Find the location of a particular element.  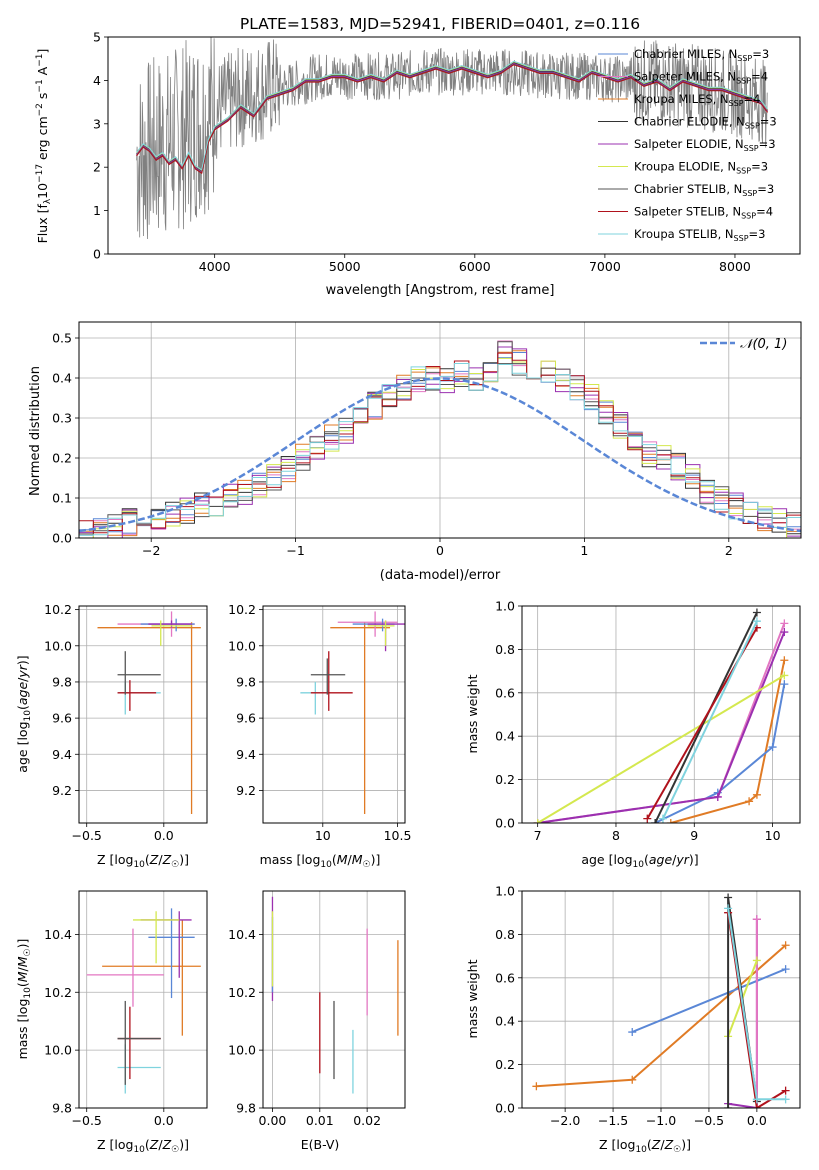

age-weight-ticks: 7 8 9 10 0.0 0.2 0.4 0.6 0.8 1.0 is located at coordinates (637, 721).